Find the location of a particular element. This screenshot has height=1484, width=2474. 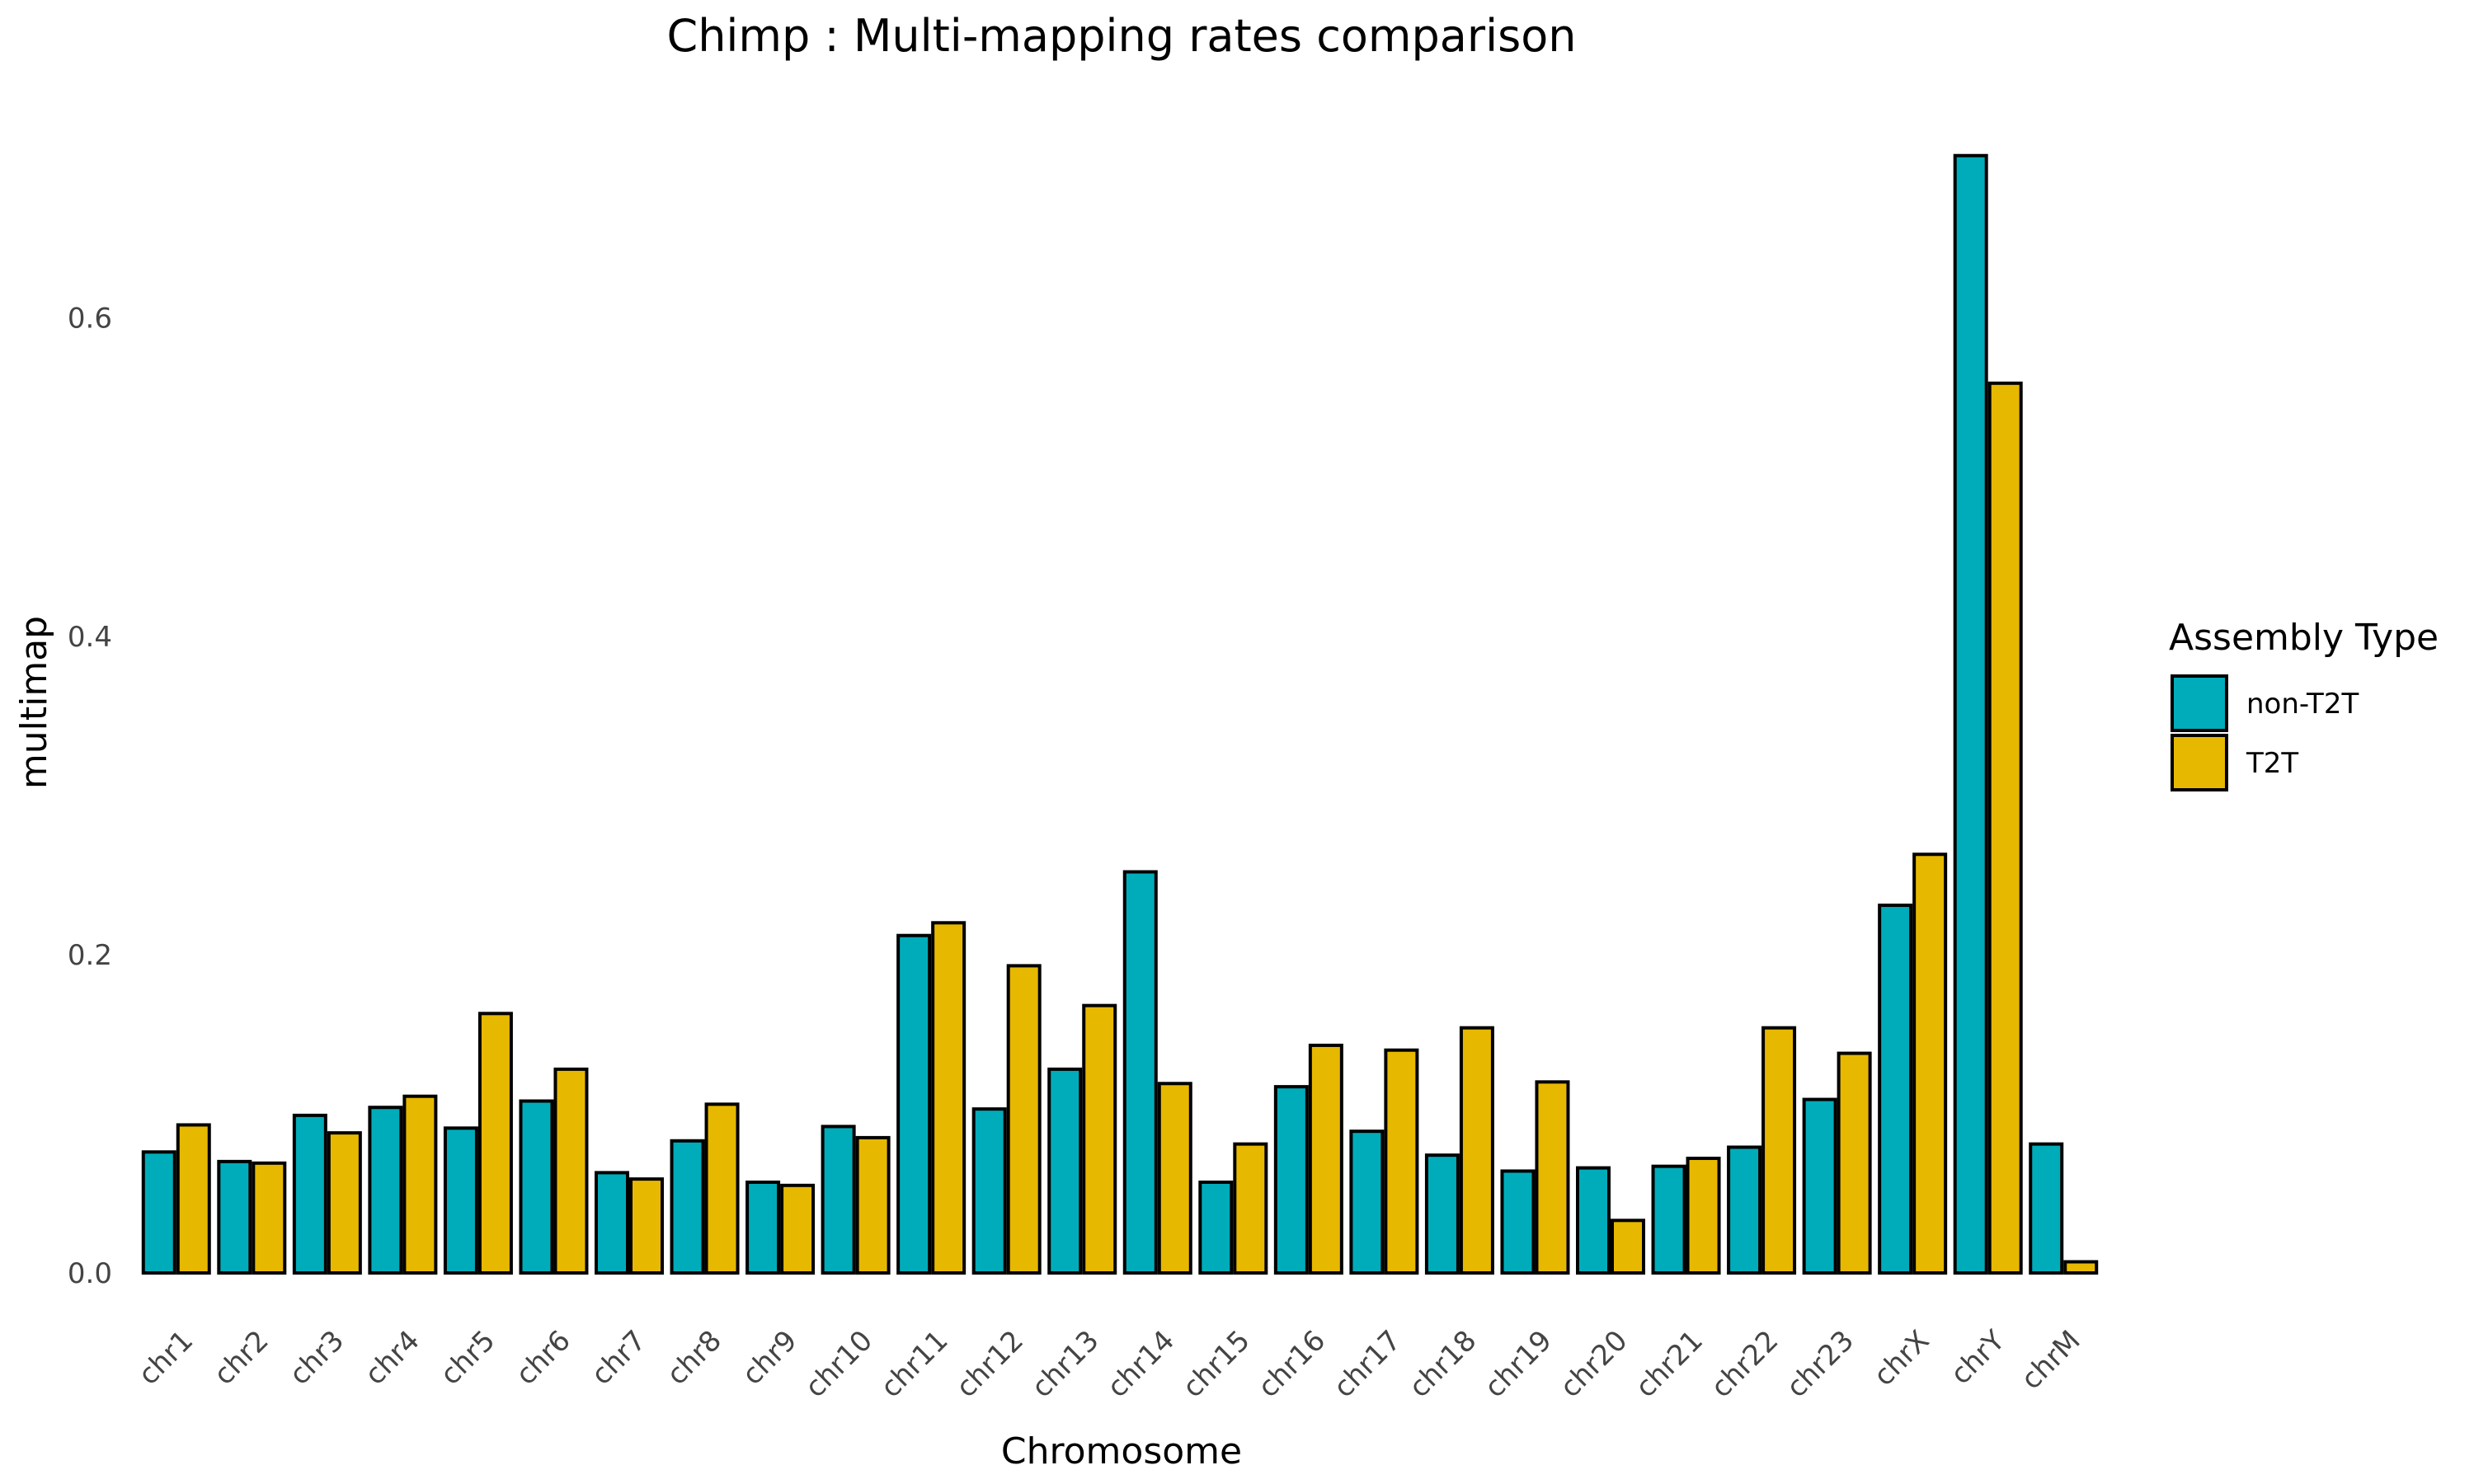

bar-non-t2t-chr10 is located at coordinates (838, 1200).